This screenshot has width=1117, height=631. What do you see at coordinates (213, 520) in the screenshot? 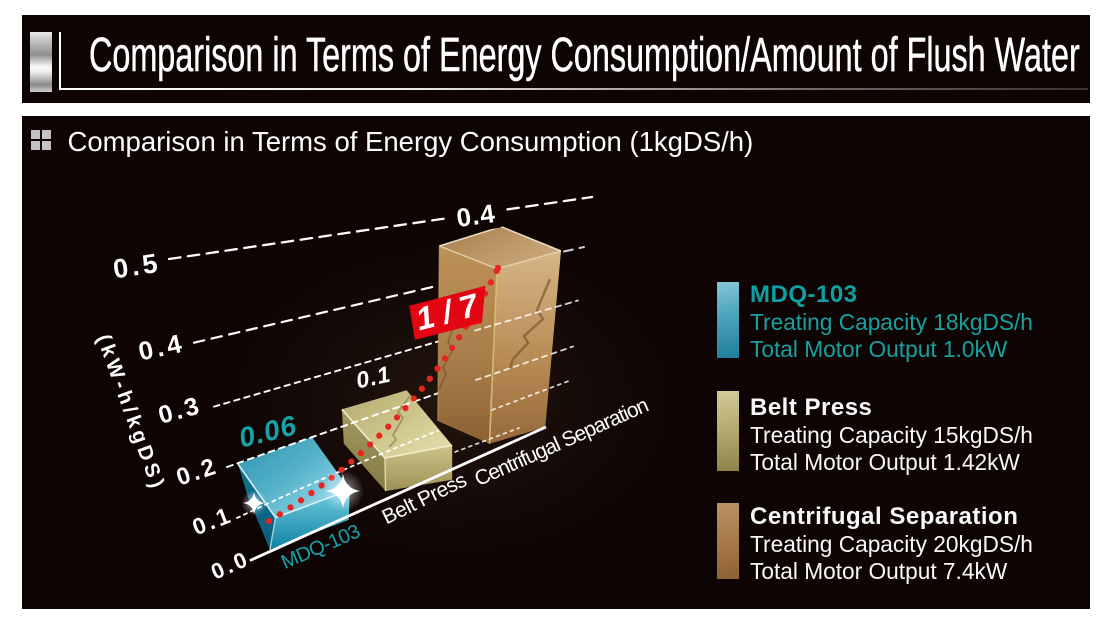
I see `svg-text: 0.1` at bounding box center [213, 520].